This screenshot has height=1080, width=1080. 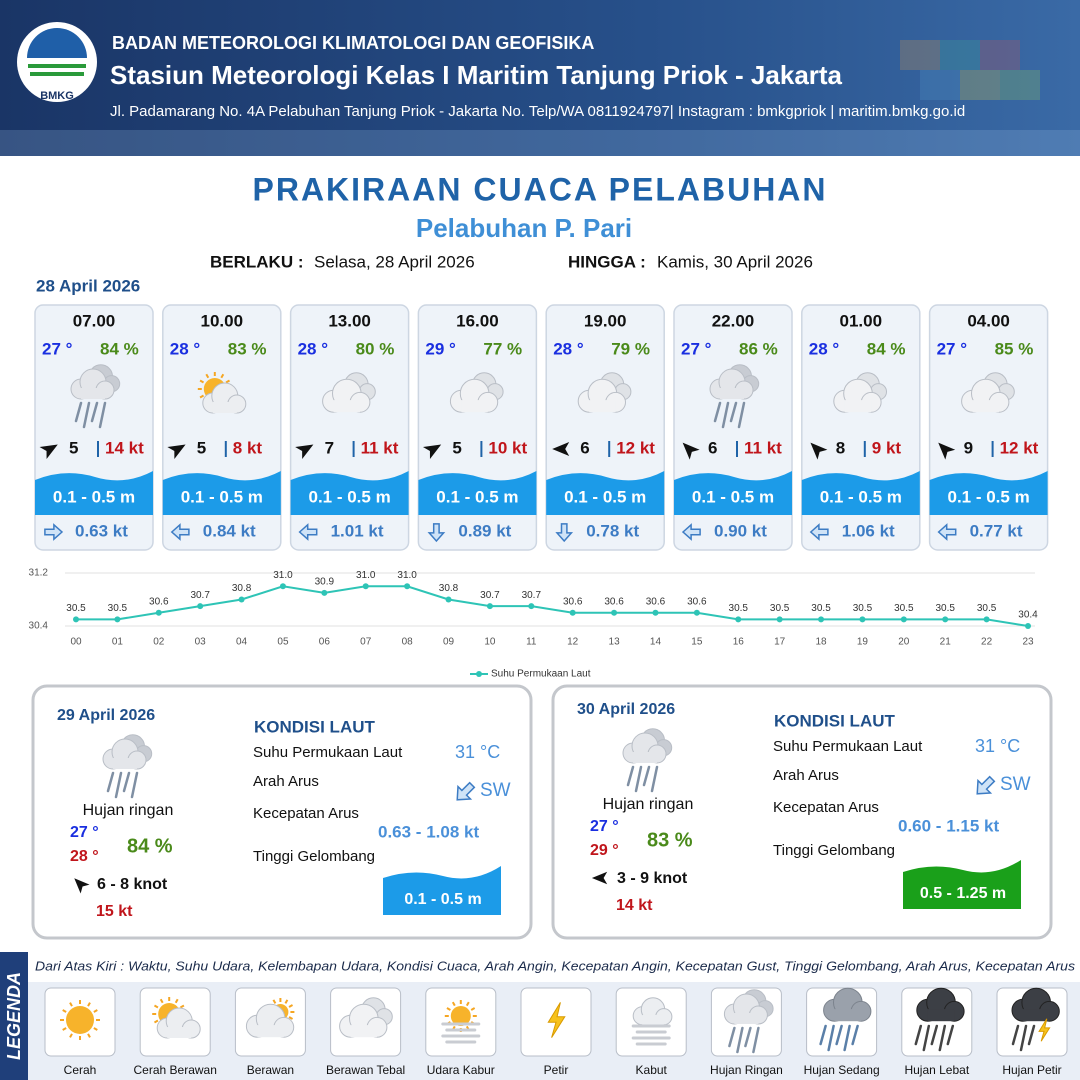 I want to click on wind-speed: 8, so click(x=840, y=447).